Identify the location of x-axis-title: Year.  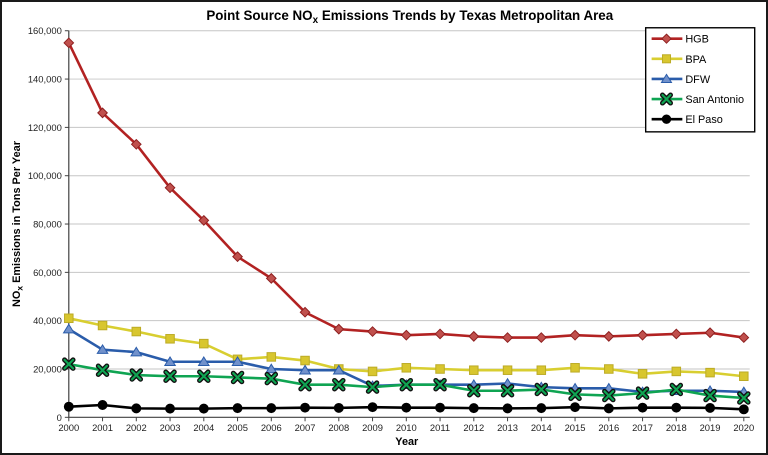
(407, 442).